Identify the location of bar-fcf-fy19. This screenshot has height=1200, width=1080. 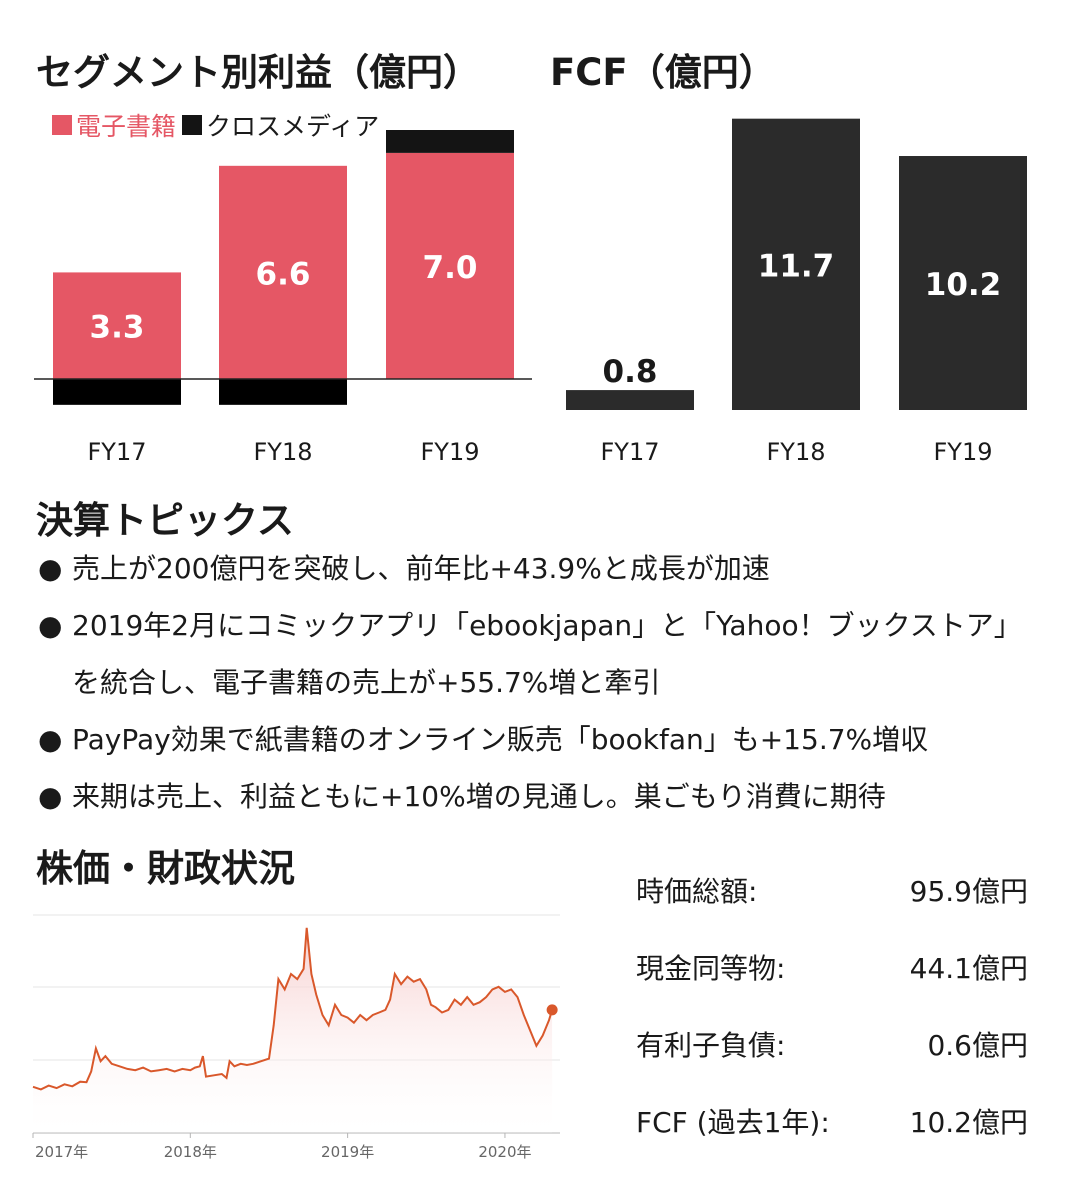
(963, 283).